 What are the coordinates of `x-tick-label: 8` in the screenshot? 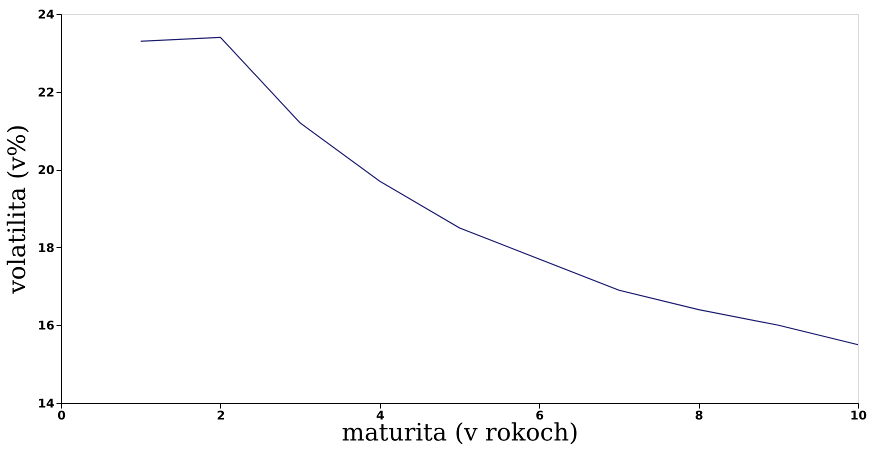 It's located at (699, 415).